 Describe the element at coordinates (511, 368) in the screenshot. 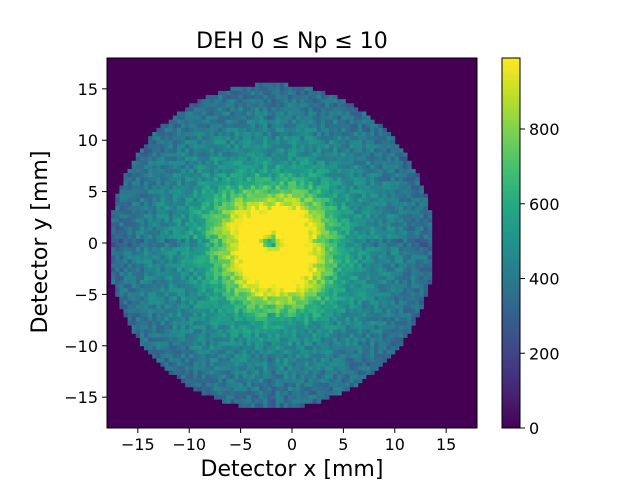

I see `colorbar-segment` at that location.